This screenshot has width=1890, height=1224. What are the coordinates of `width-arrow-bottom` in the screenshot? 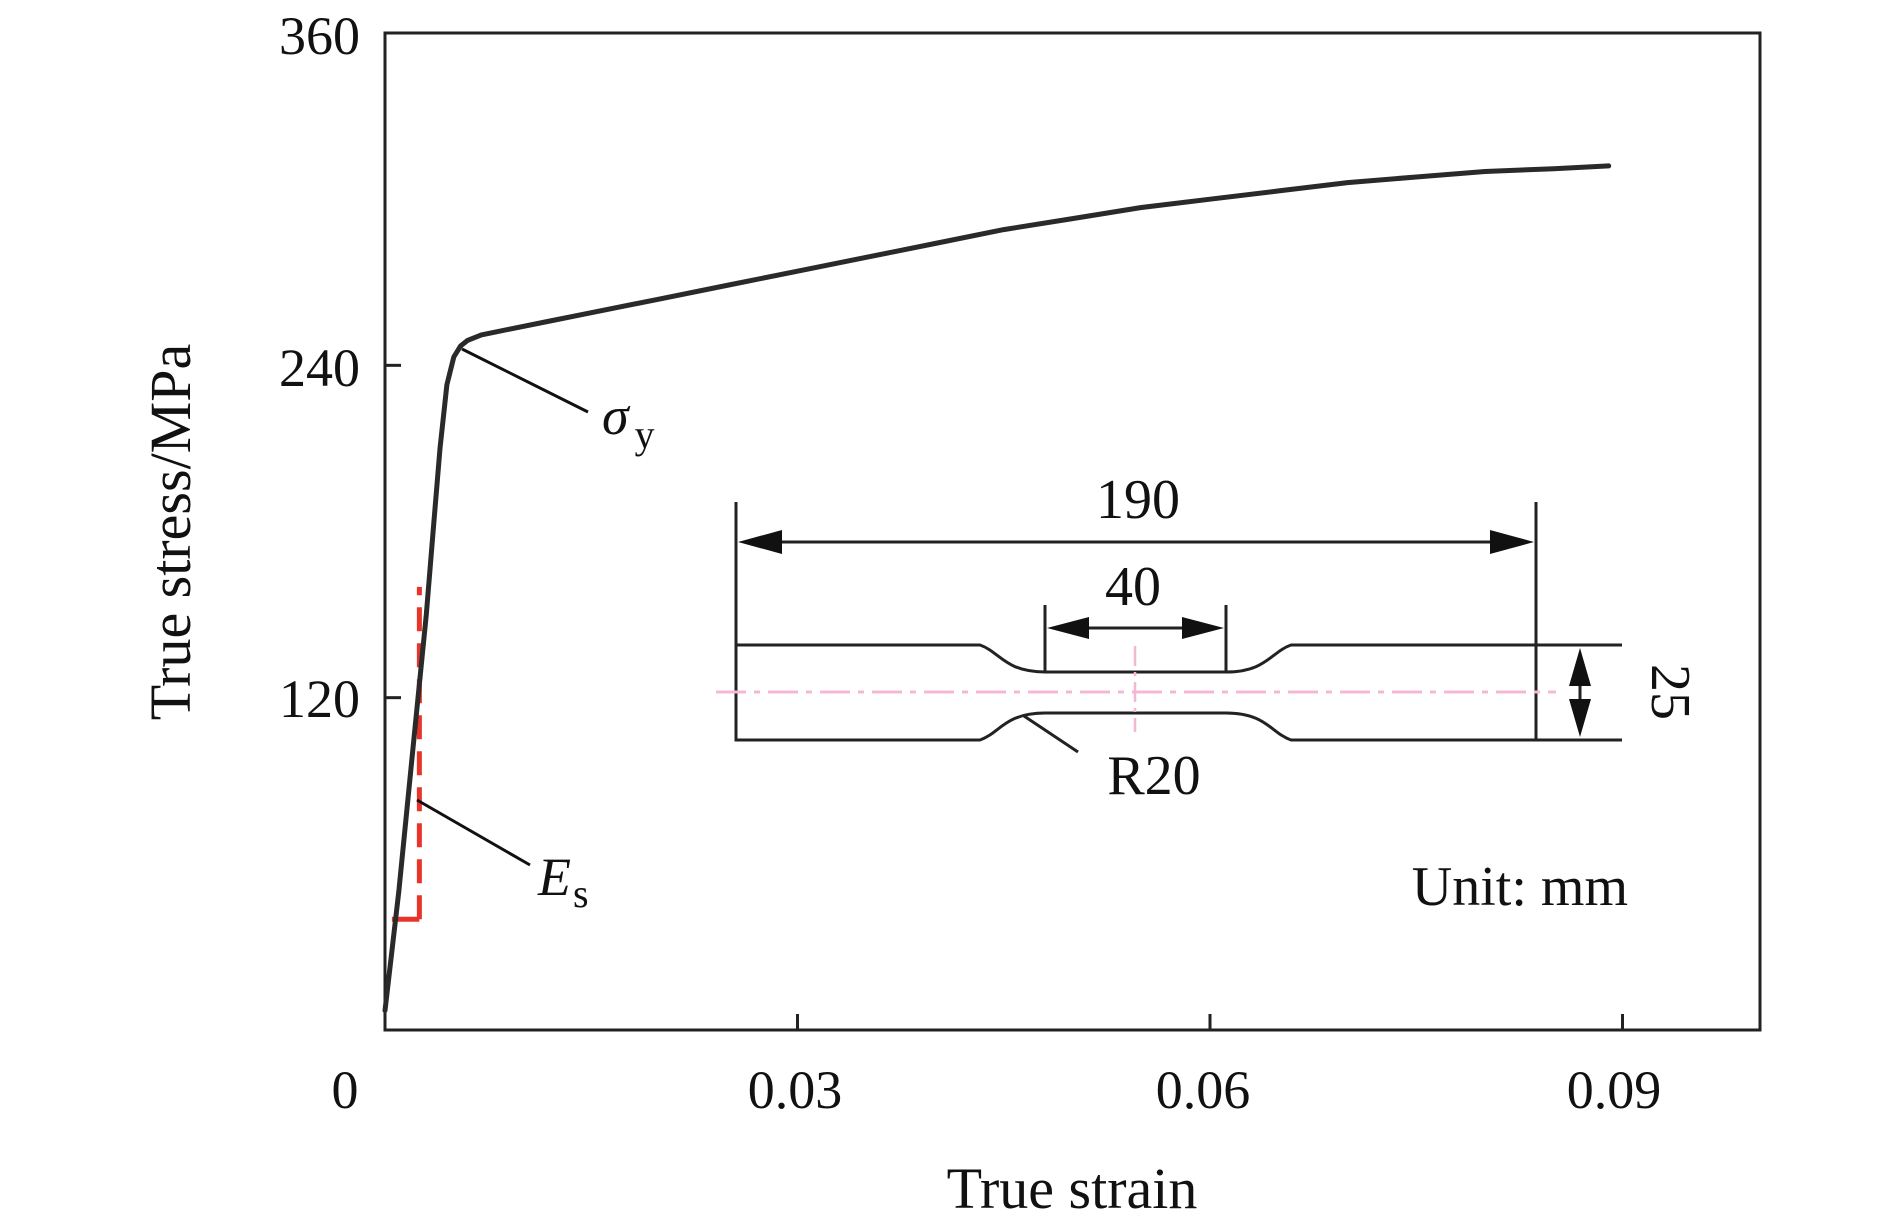 It's located at (1580, 718).